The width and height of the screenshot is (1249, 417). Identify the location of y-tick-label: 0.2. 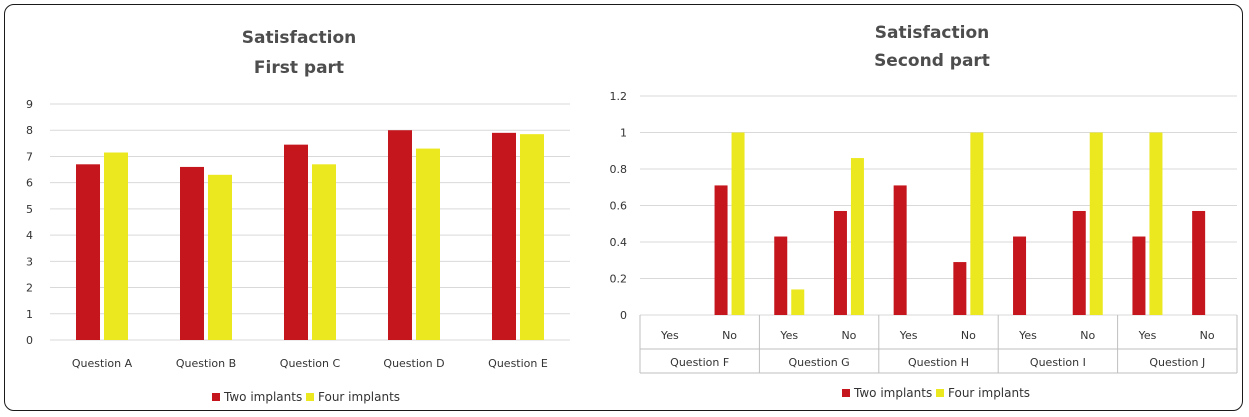
(619, 279).